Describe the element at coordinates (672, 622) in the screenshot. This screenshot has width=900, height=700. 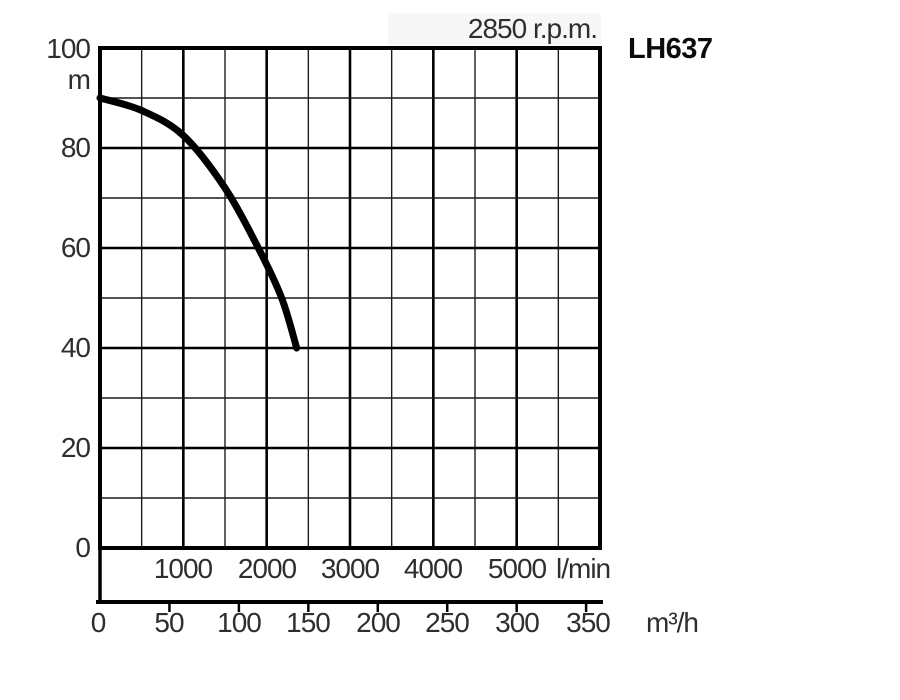
I see `m3h-axis-unit: m³/h` at that location.